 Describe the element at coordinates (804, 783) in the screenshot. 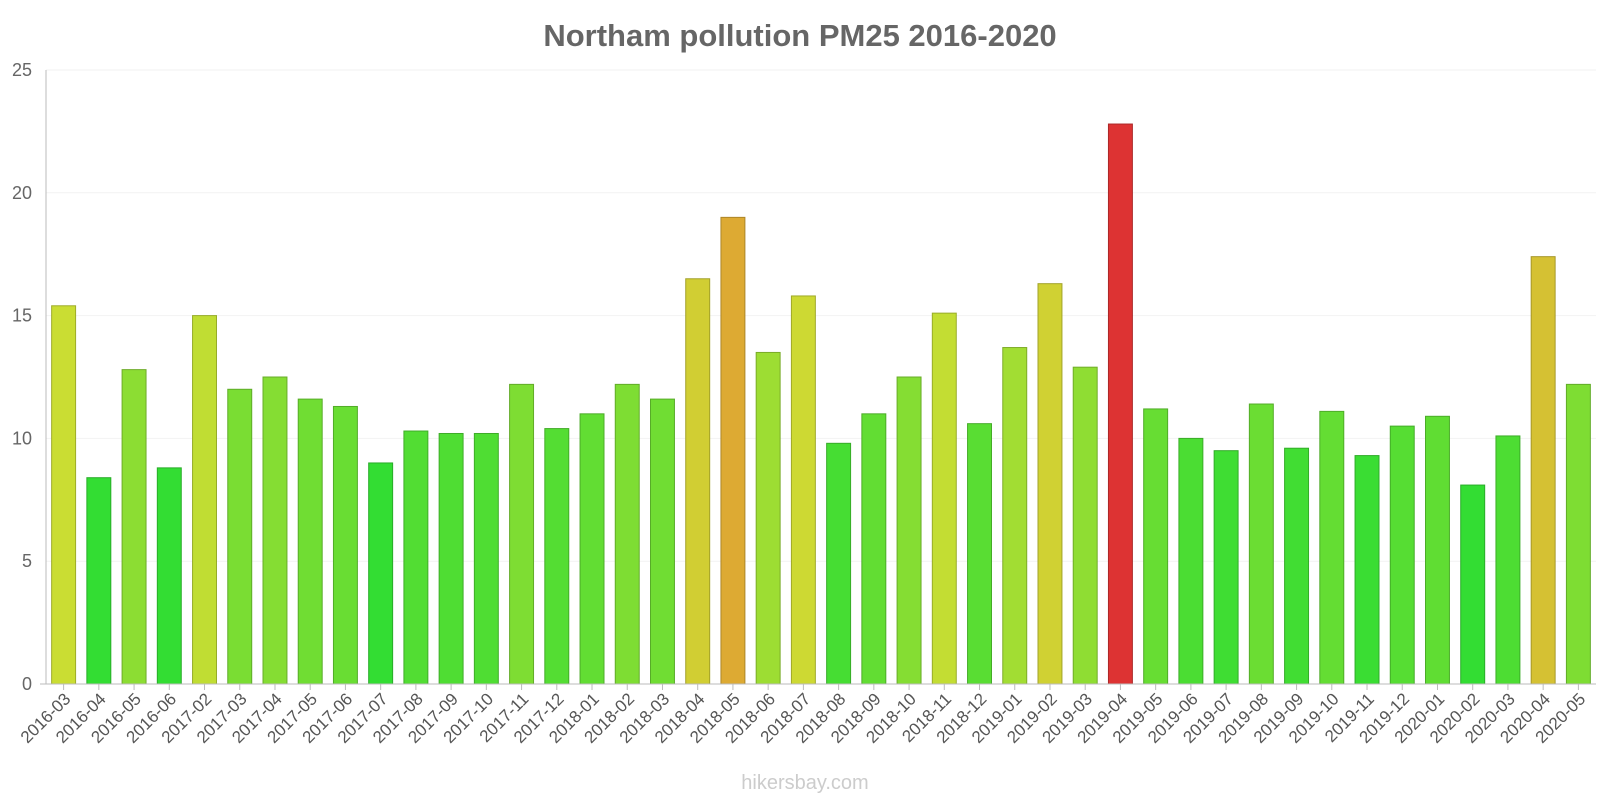

I see `watermark-text: hikersbay.com` at that location.